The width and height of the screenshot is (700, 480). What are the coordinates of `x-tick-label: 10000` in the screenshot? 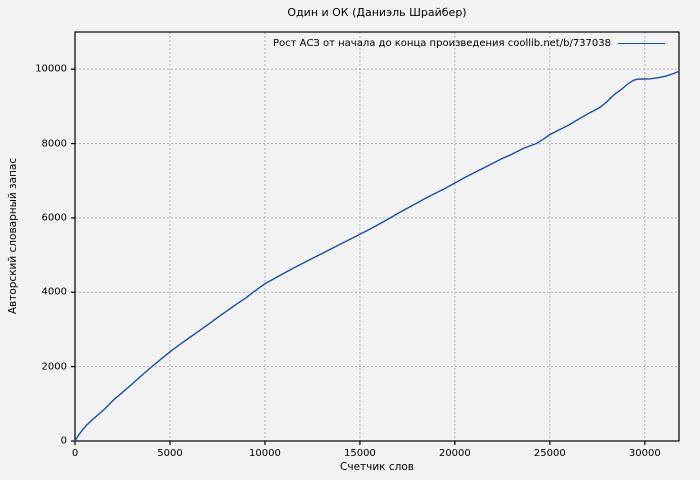 It's located at (265, 453).